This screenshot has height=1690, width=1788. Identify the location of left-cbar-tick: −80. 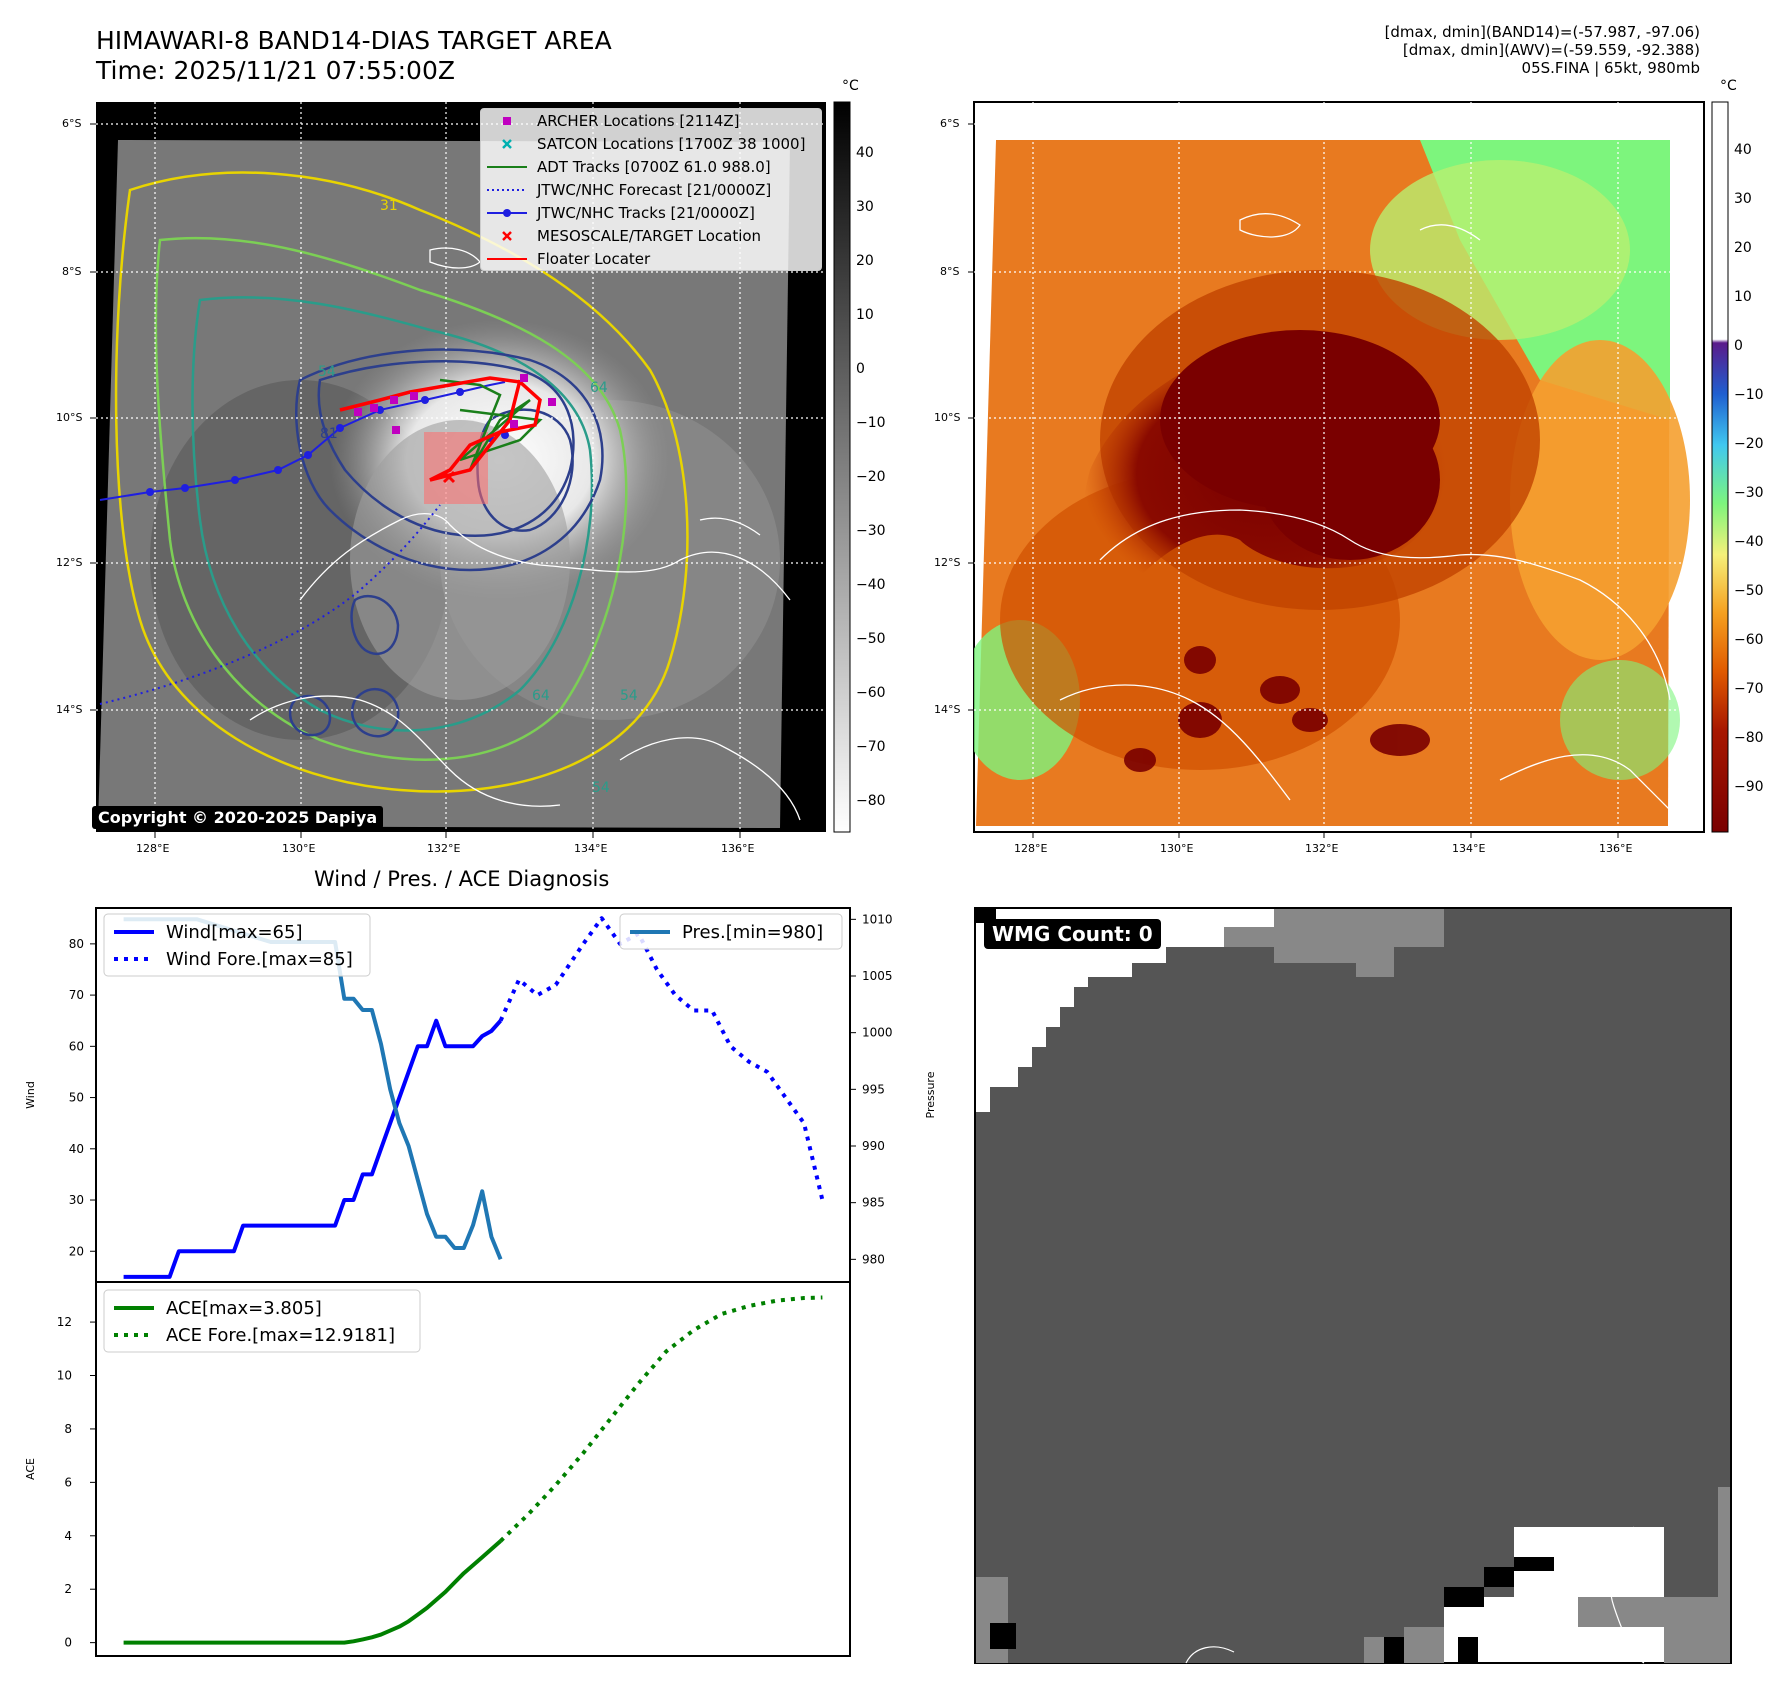
(871, 801).